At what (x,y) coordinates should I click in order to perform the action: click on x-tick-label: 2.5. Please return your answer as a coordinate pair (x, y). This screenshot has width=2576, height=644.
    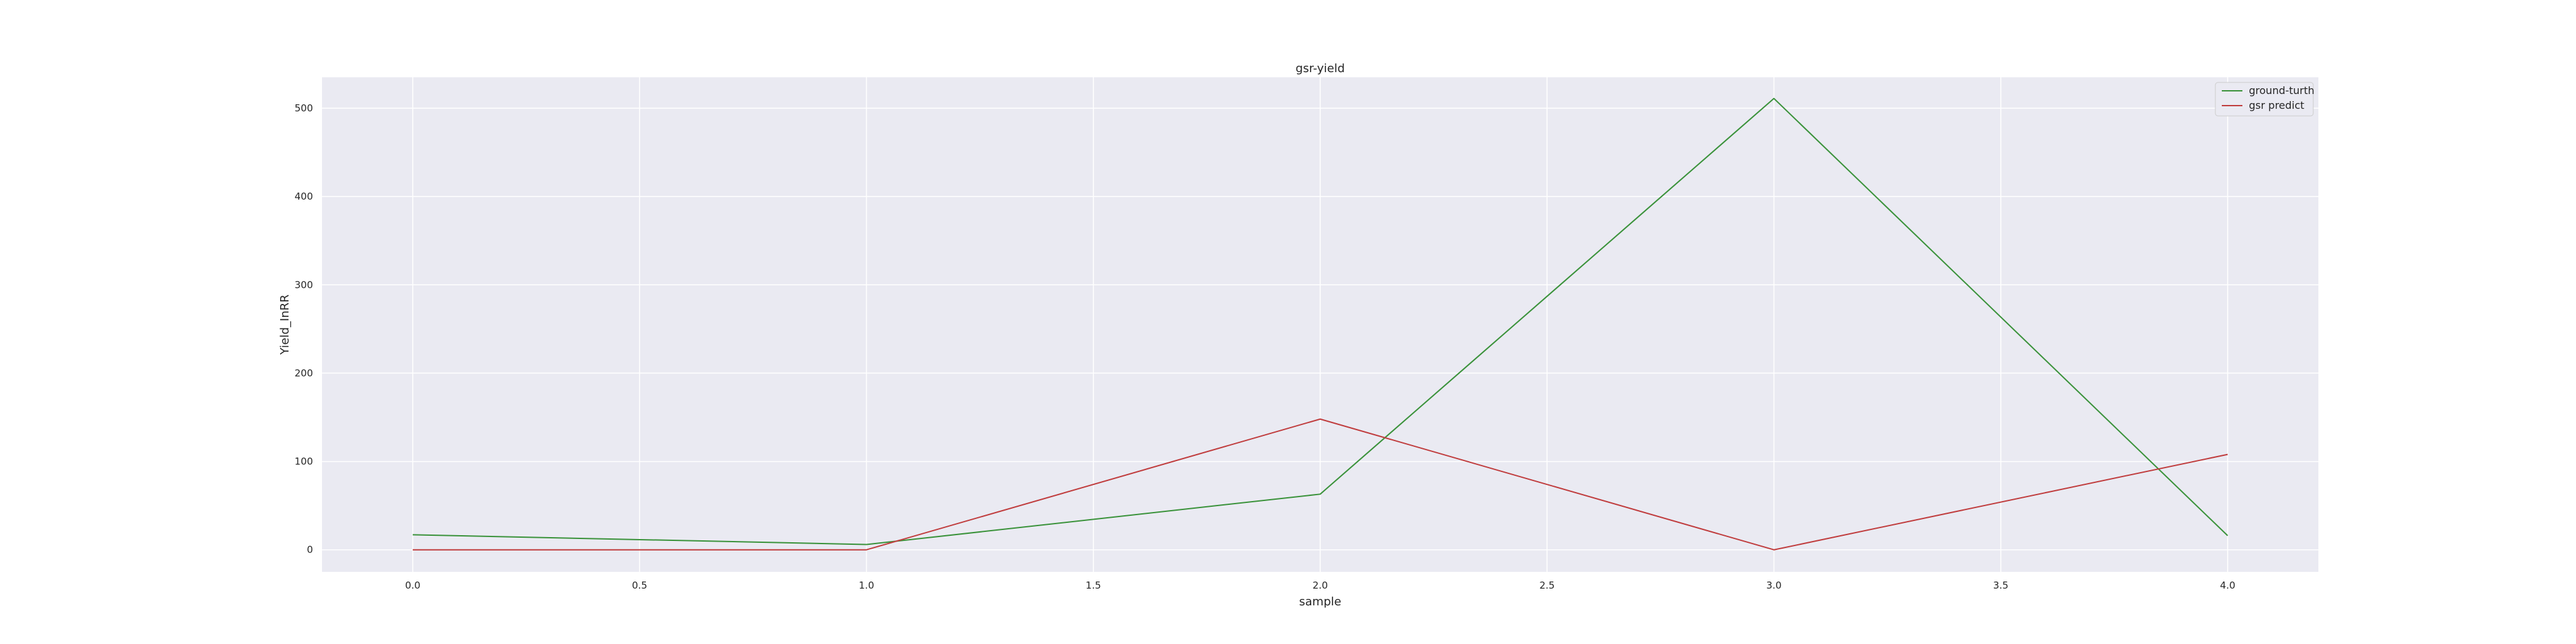
    Looking at the image, I should click on (1547, 586).